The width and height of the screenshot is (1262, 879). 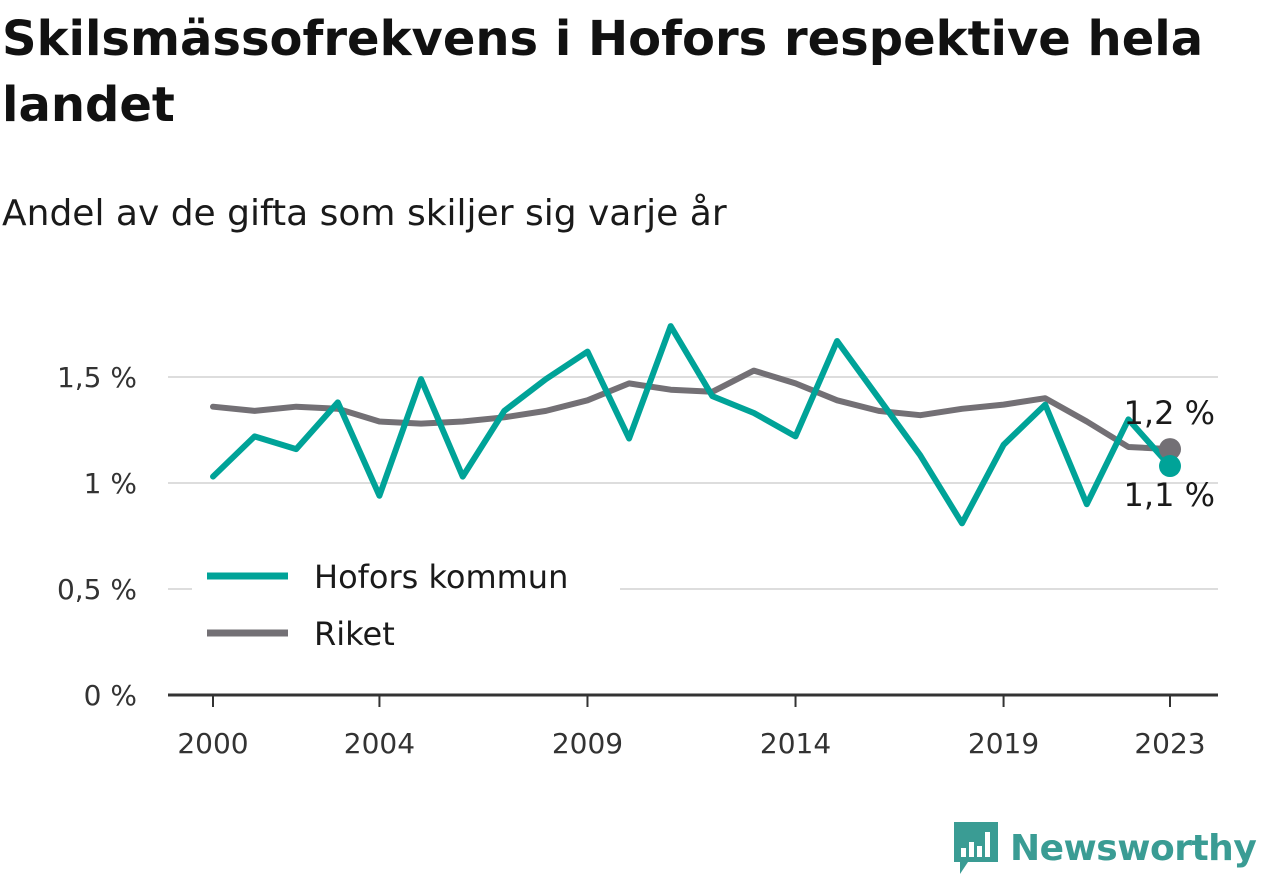 What do you see at coordinates (110, 483) in the screenshot?
I see `y-tick-label: 1 %` at bounding box center [110, 483].